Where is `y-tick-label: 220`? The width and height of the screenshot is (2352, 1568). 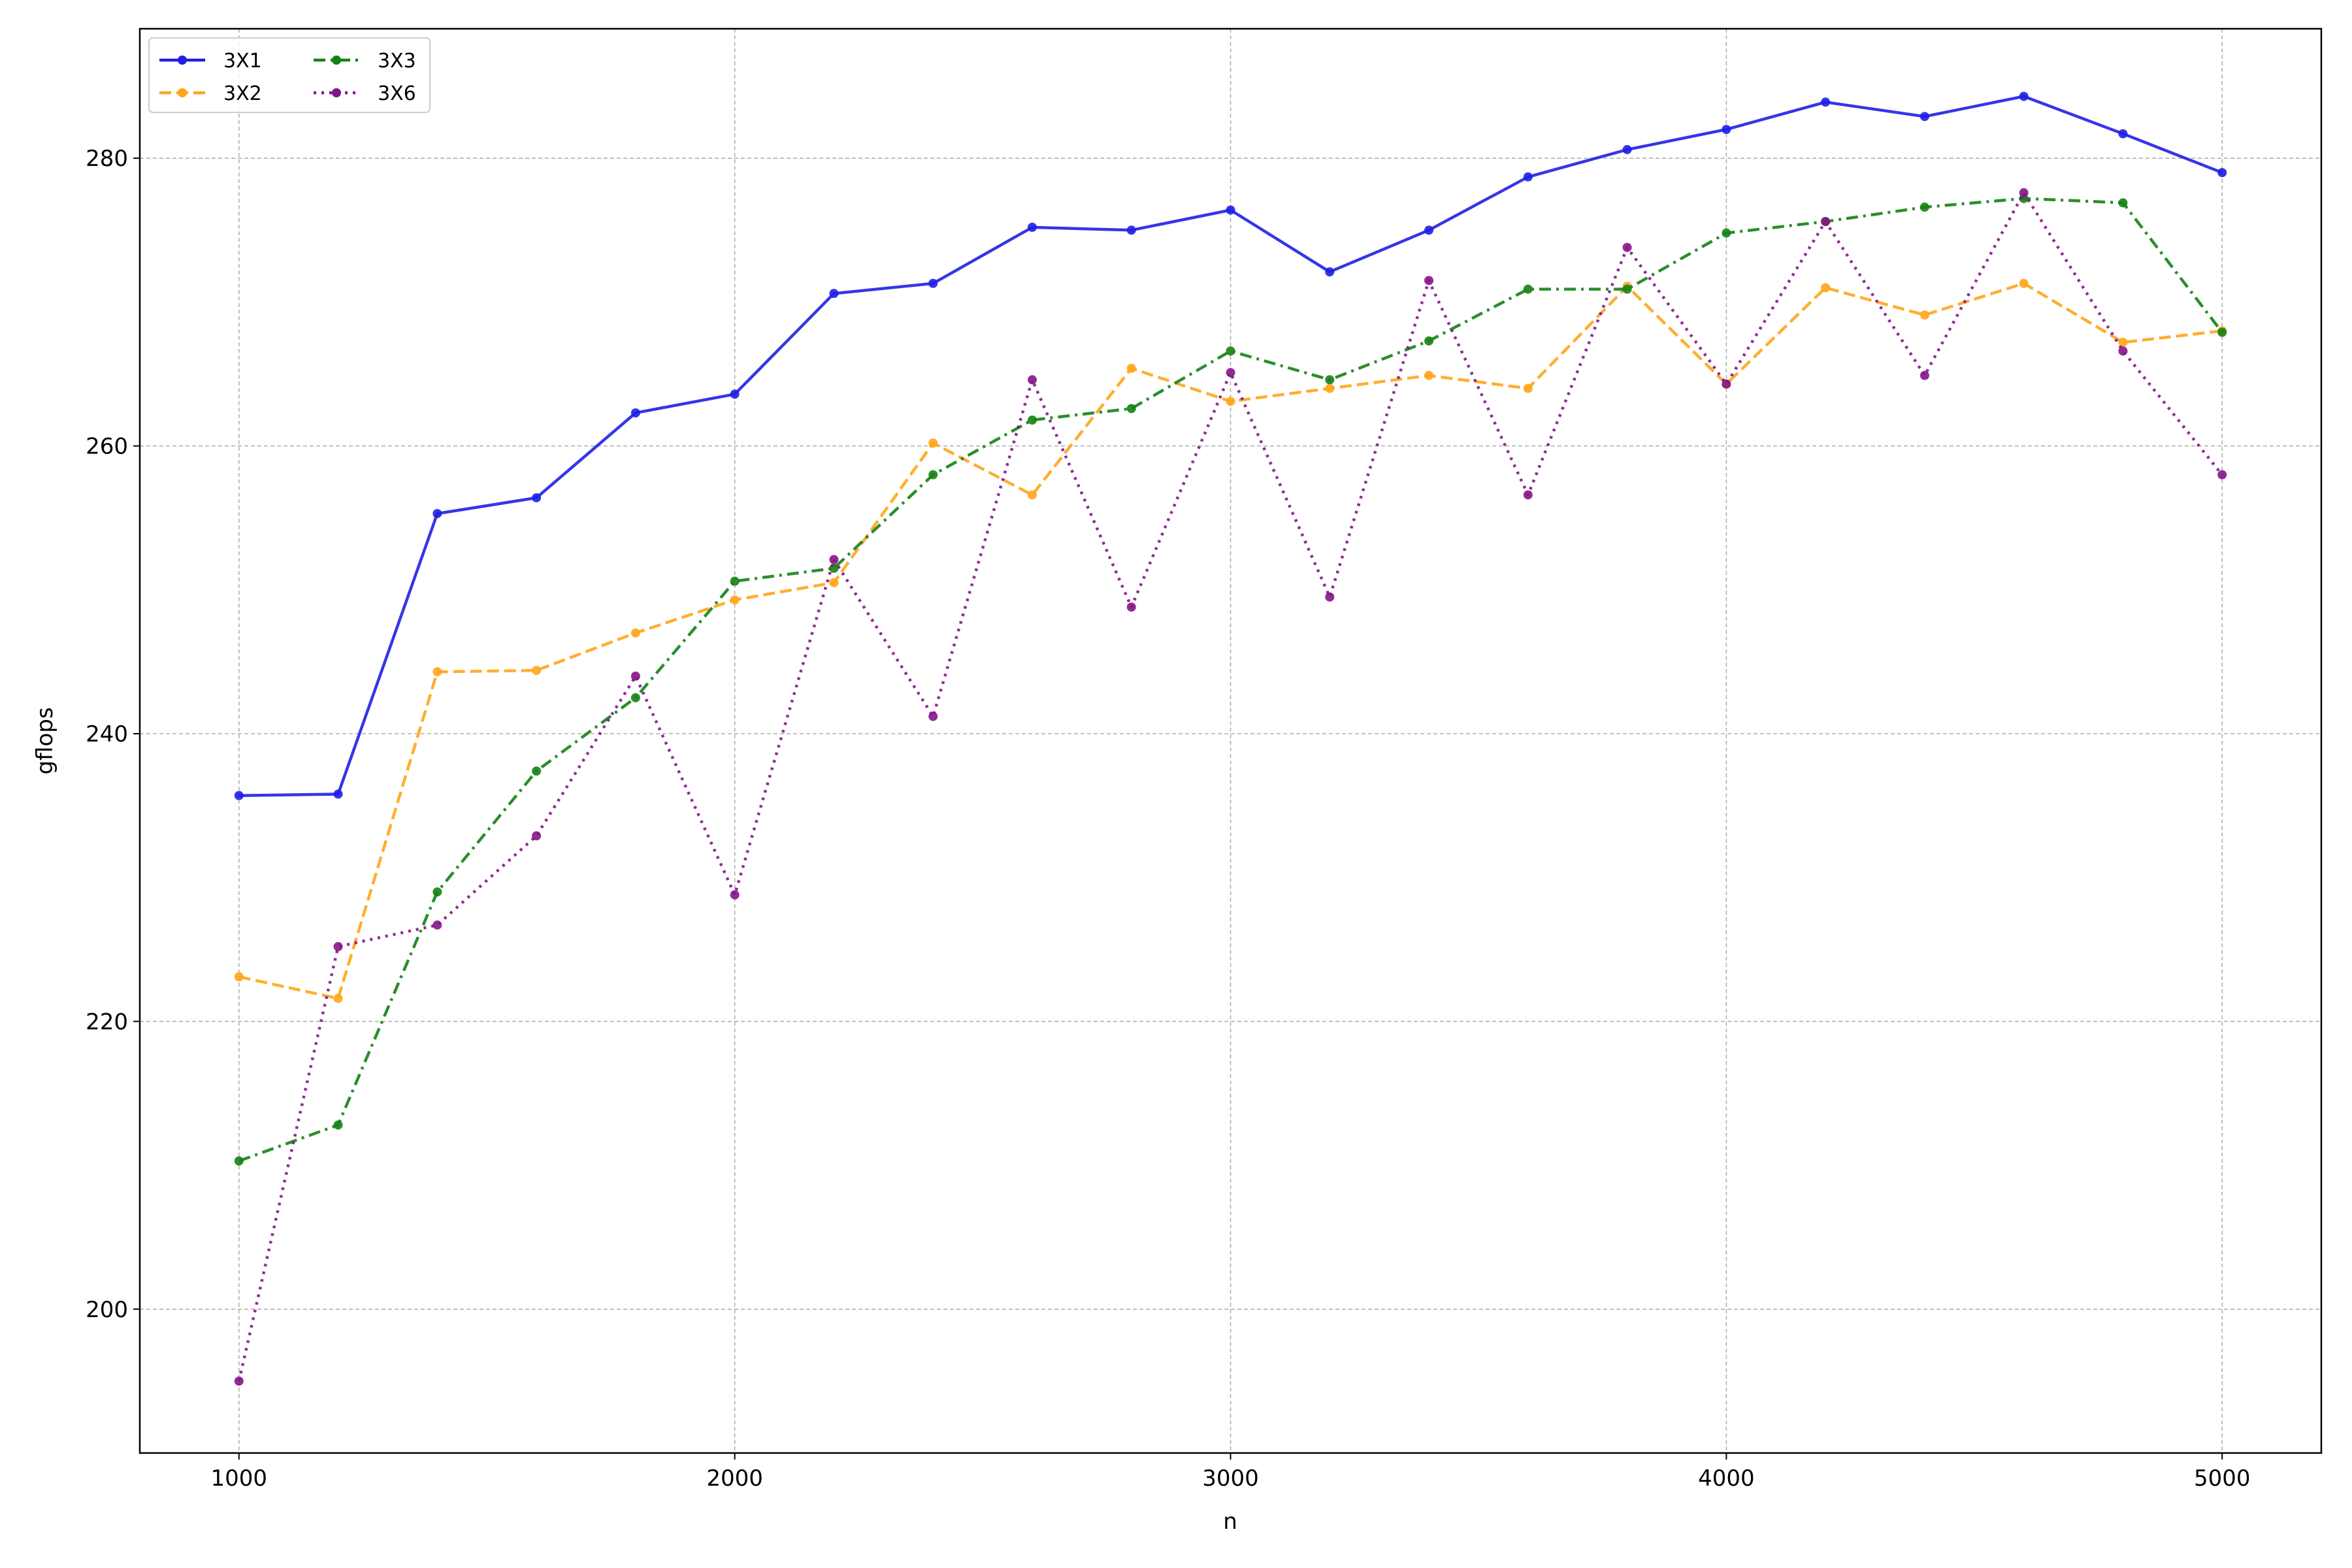
y-tick-label: 220 is located at coordinates (107, 1022).